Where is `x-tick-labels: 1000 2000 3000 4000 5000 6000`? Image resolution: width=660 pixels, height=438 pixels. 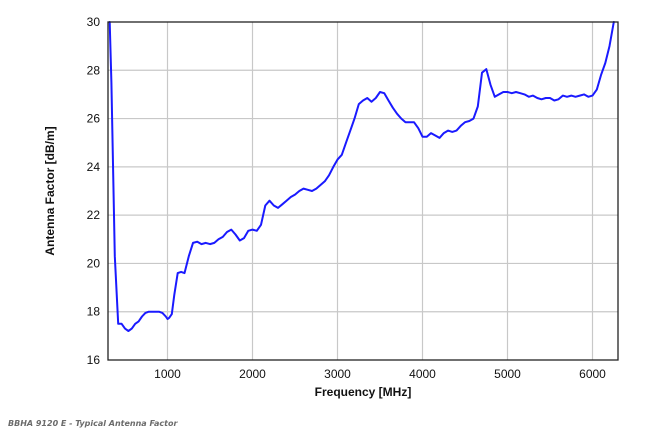
x-tick-labels: 1000 2000 3000 4000 5000 6000 is located at coordinates (380, 374).